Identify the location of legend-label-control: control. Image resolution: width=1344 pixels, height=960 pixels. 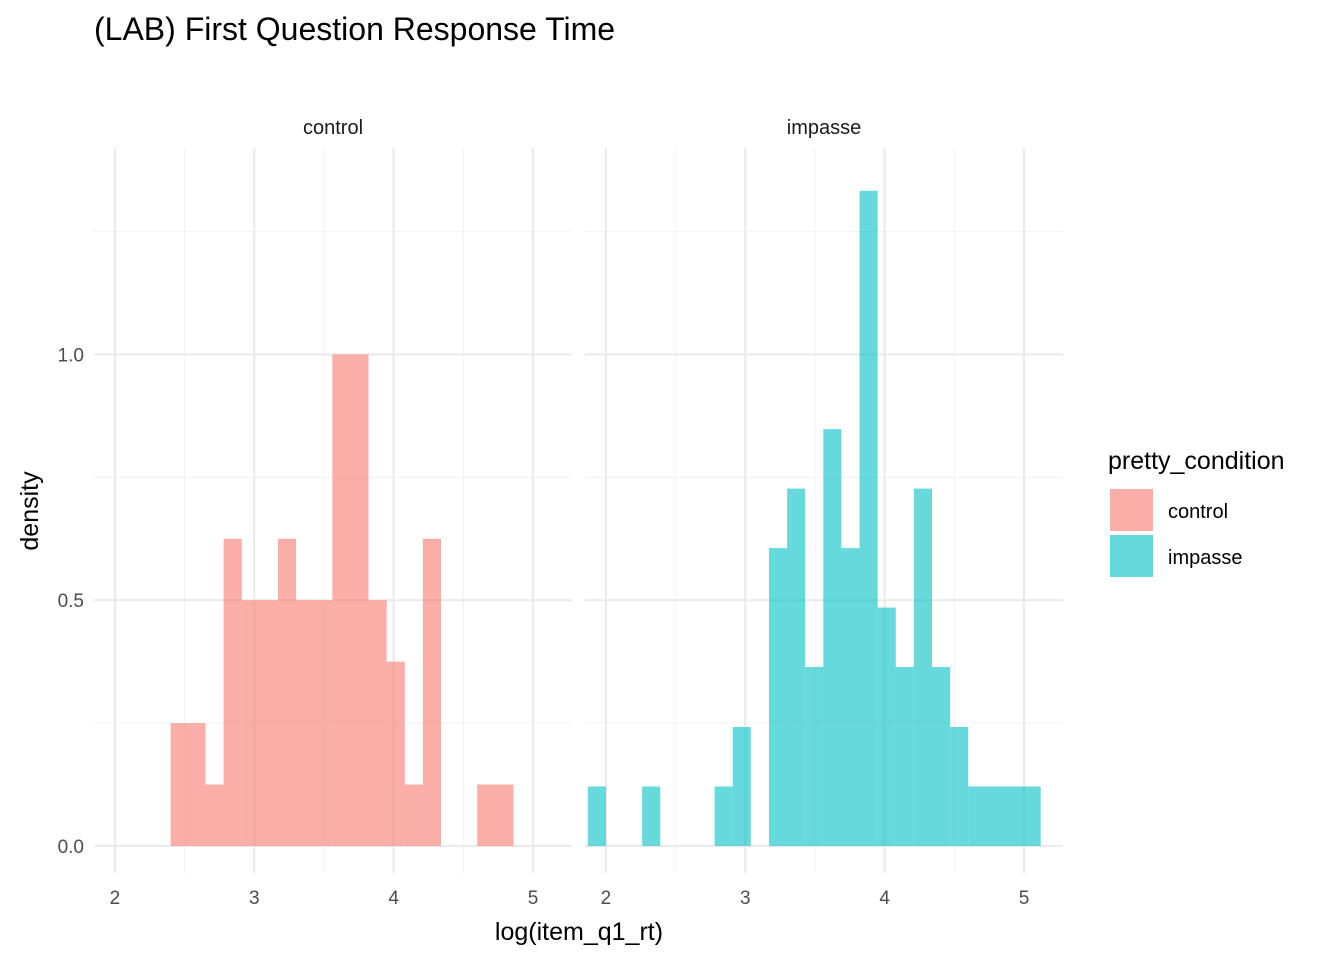
(1198, 512).